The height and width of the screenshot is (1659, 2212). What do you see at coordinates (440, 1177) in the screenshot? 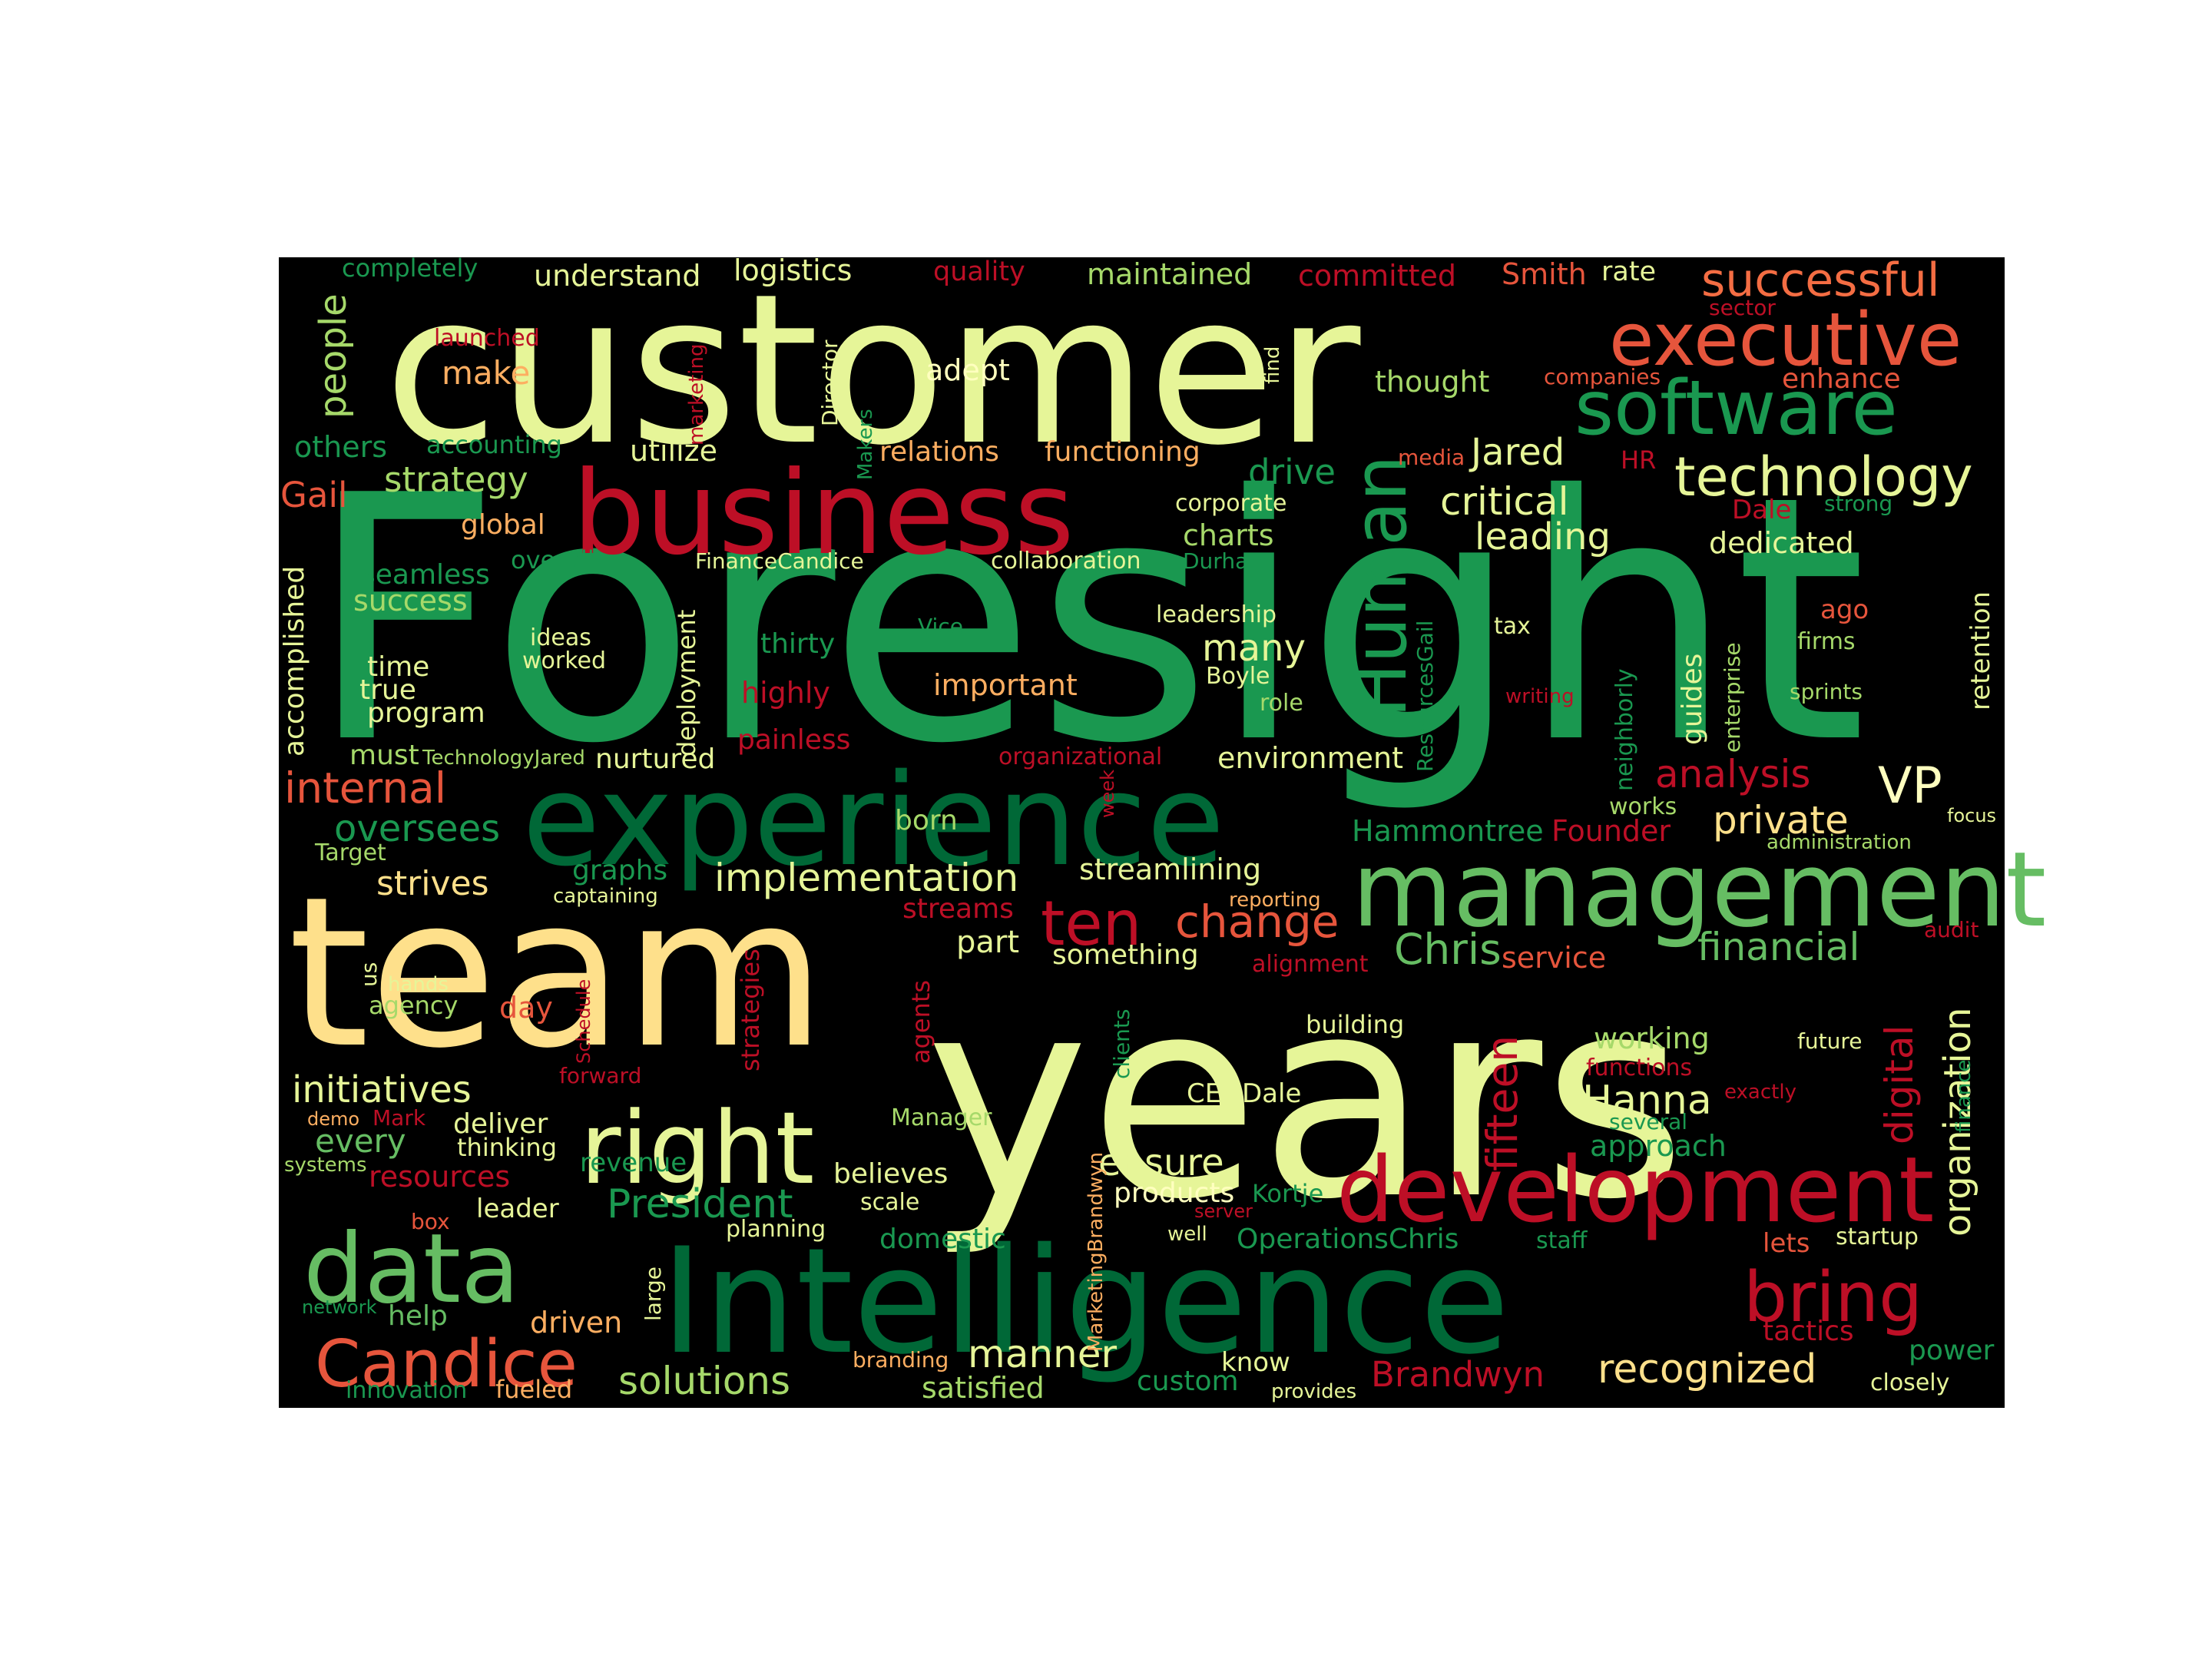
I see `word-resources: resources` at bounding box center [440, 1177].